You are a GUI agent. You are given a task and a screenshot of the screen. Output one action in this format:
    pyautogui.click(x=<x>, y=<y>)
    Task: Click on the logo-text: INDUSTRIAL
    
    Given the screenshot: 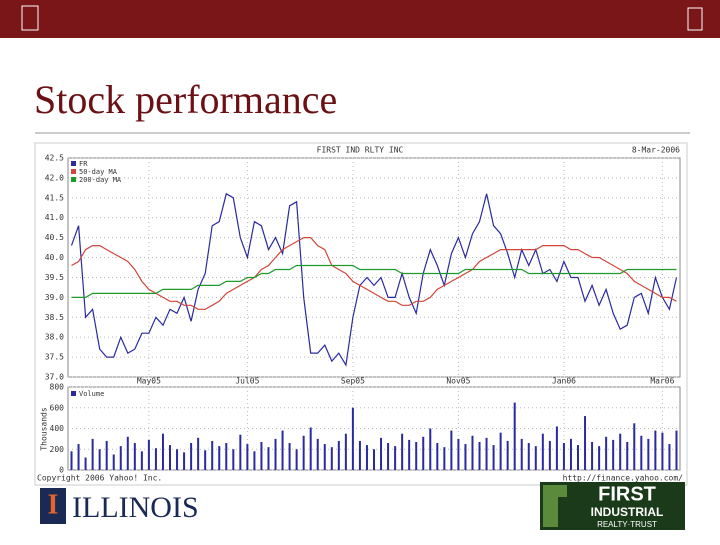 What is the action you would take?
    pyautogui.click(x=627, y=512)
    